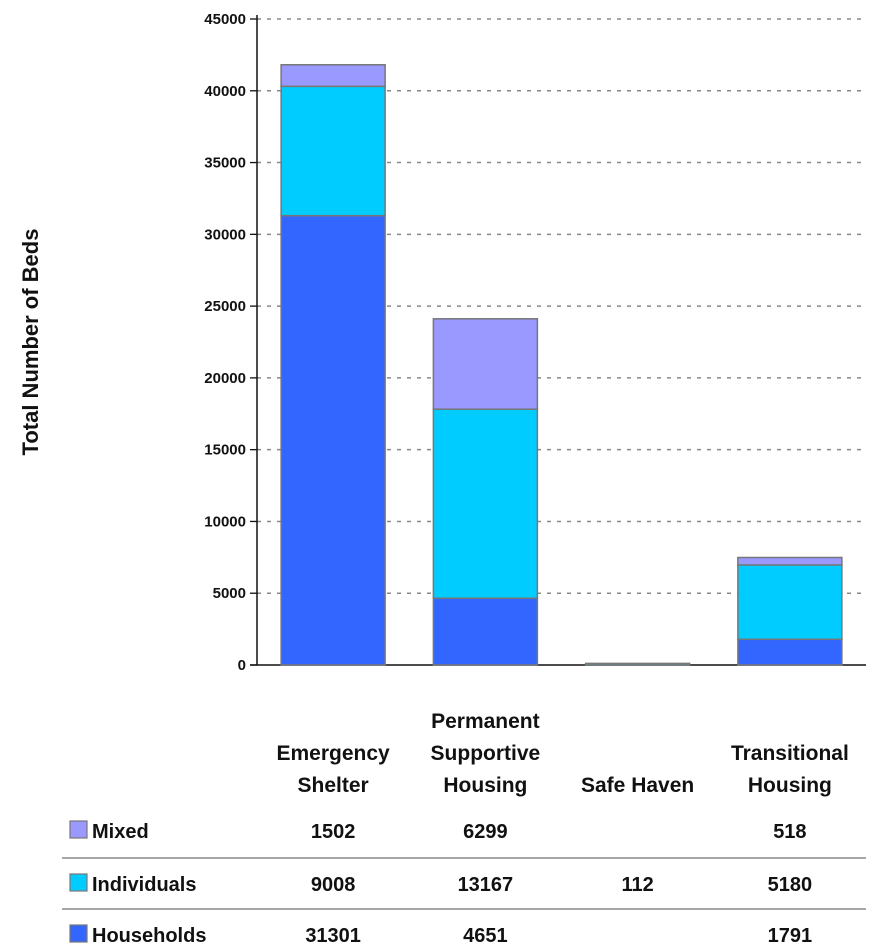 The height and width of the screenshot is (947, 870). What do you see at coordinates (225, 163) in the screenshot?
I see `y-tick-label: 35000` at bounding box center [225, 163].